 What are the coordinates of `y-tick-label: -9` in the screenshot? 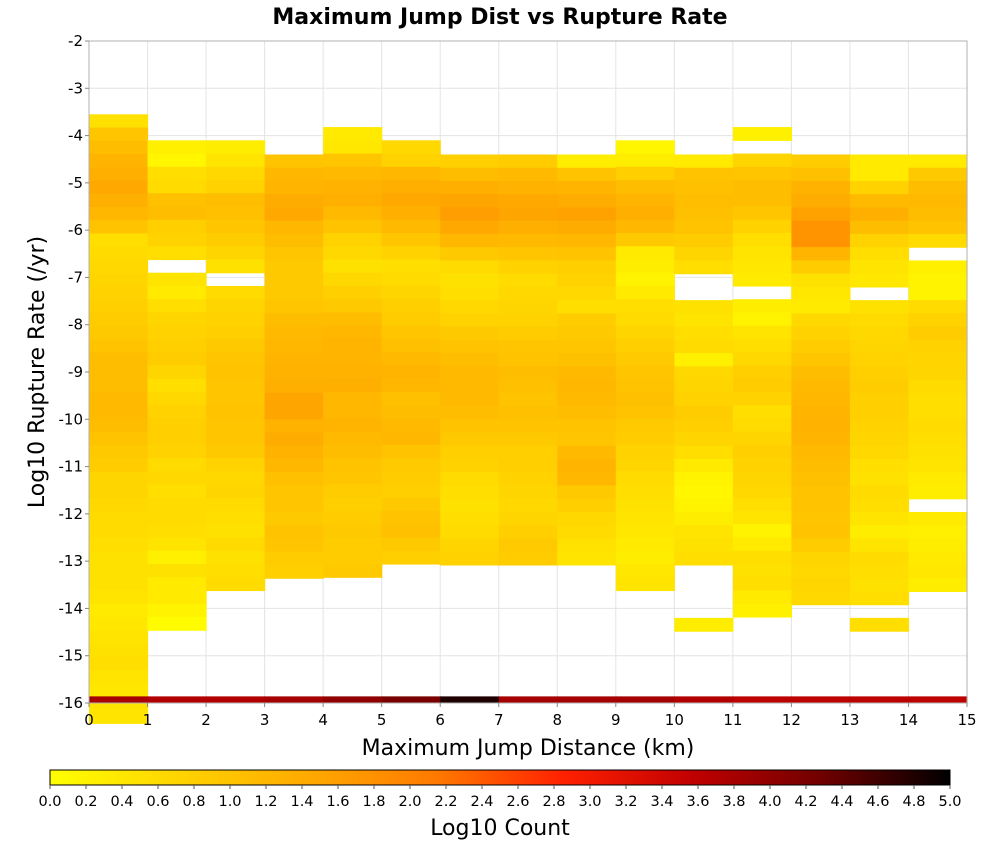 It's located at (75, 372).